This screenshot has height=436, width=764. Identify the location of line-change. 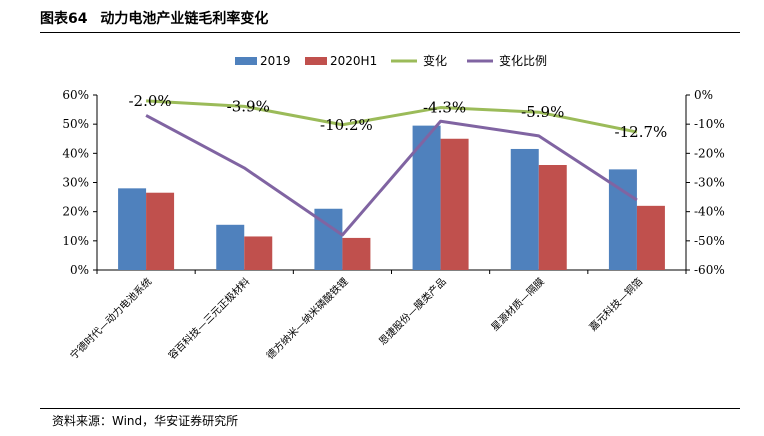
(391, 116).